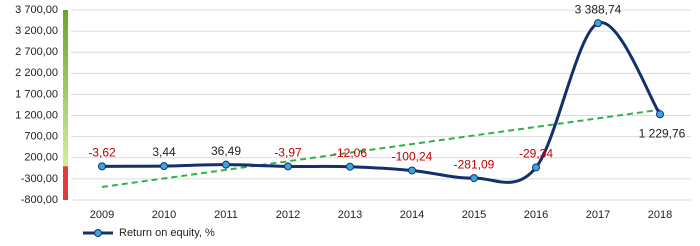  Describe the element at coordinates (65, 183) in the screenshot. I see `negative-band` at that location.